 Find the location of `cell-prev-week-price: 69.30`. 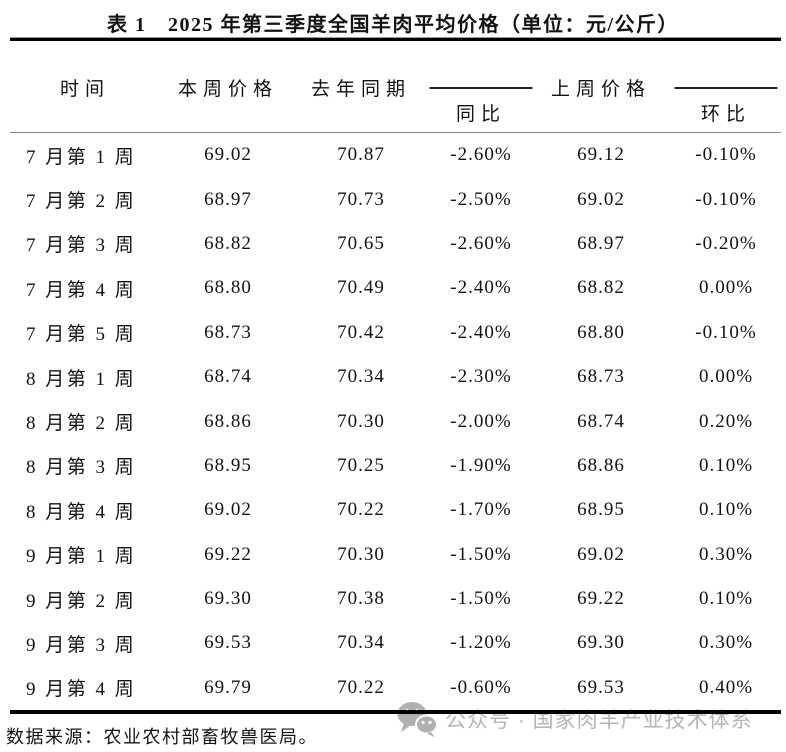

cell-prev-week-price: 69.30 is located at coordinates (601, 643).